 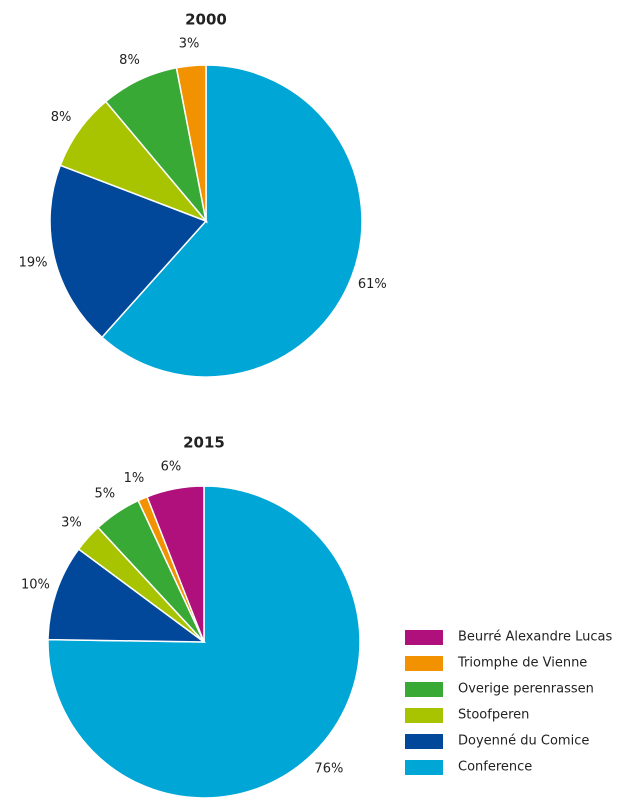 What do you see at coordinates (35, 584) in the screenshot?
I see `data-label: 10%` at bounding box center [35, 584].